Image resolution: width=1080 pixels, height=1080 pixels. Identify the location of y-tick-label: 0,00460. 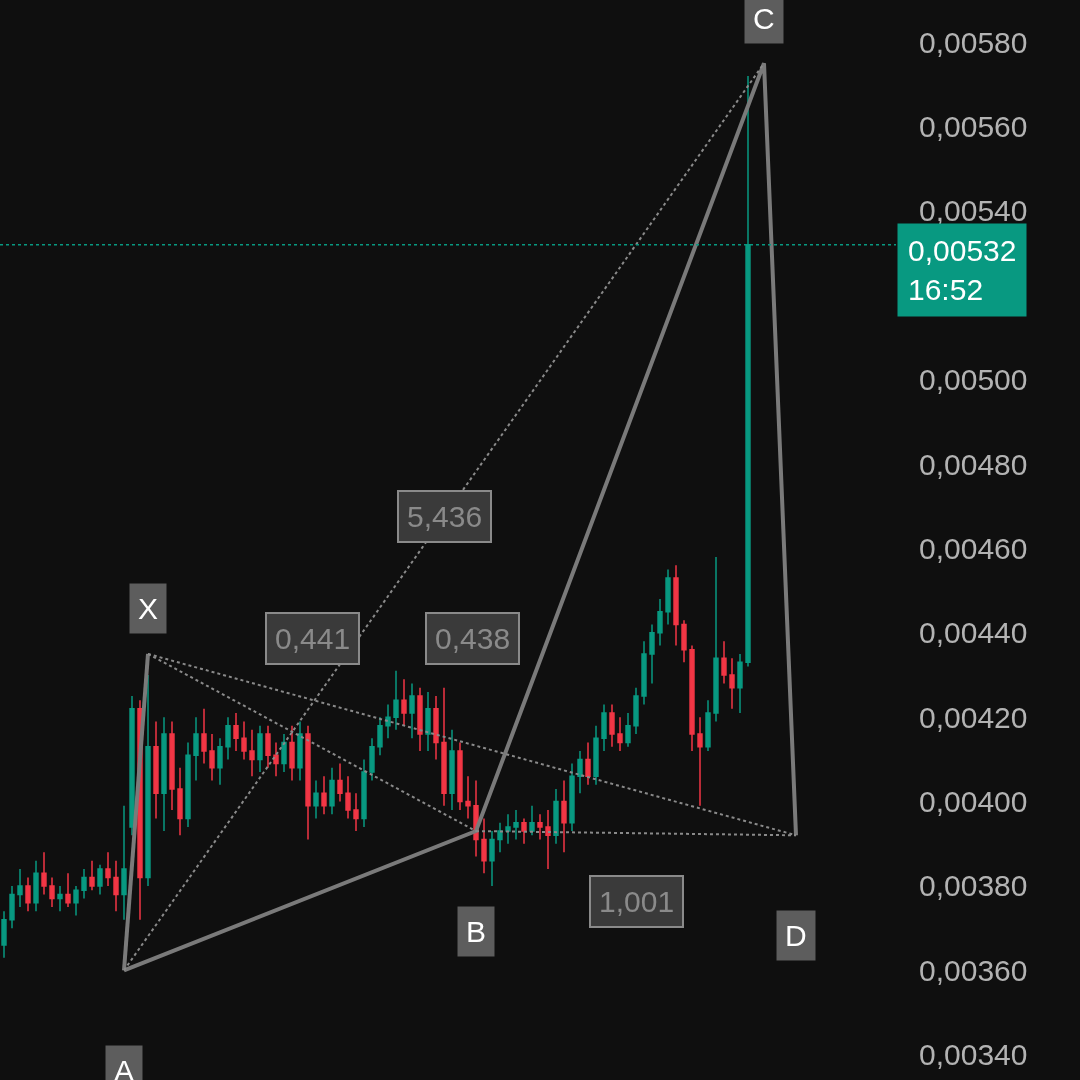
(973, 548).